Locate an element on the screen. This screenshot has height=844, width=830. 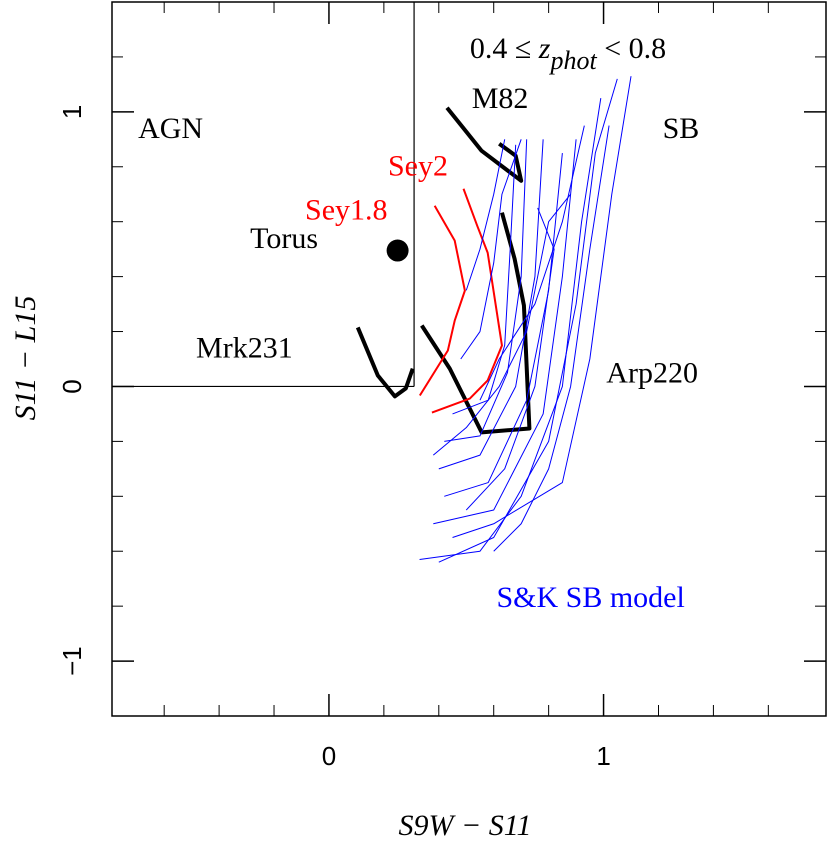
series-label: S&K SB model is located at coordinates (590, 597).